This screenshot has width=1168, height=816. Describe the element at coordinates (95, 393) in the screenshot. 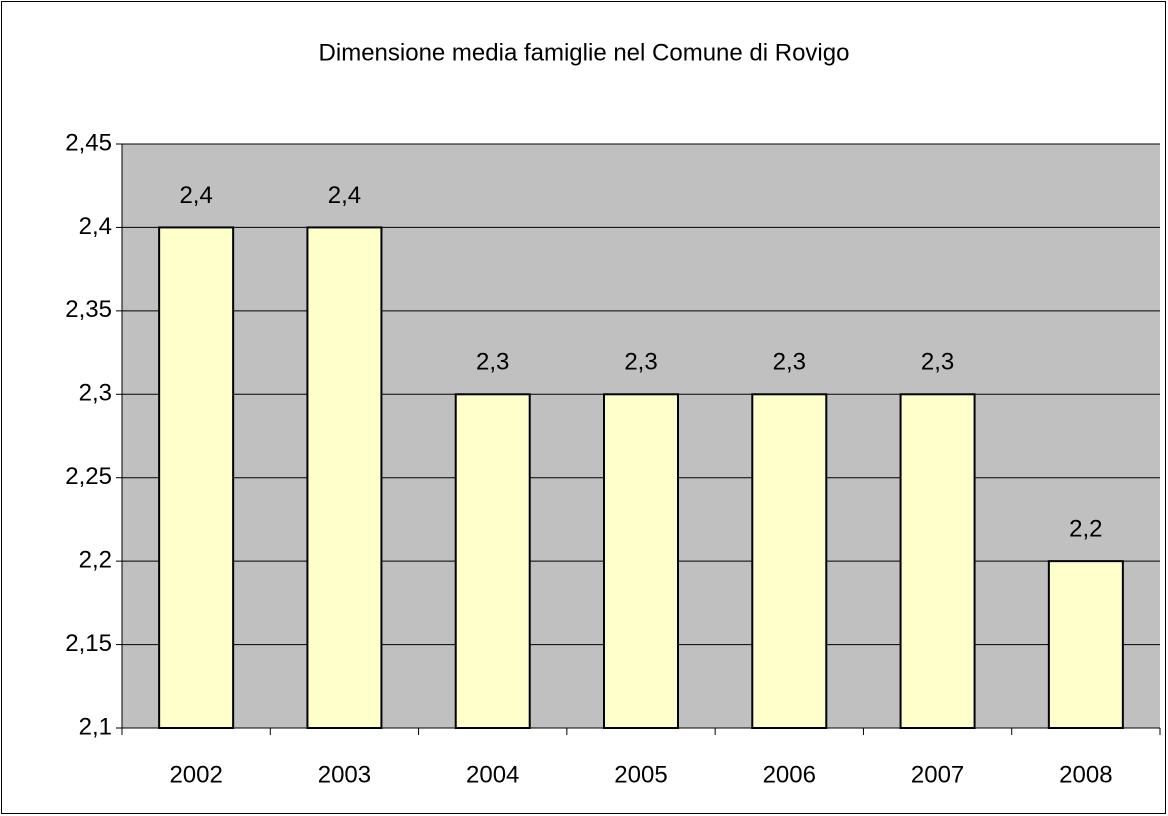

I see `y-tick-label: 2,3` at that location.